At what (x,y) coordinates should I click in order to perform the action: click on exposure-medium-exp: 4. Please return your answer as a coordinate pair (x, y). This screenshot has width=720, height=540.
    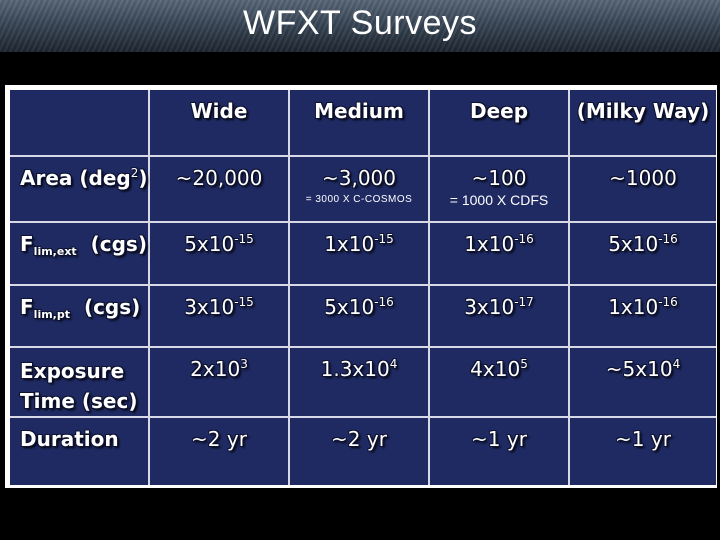
    Looking at the image, I should click on (393, 364).